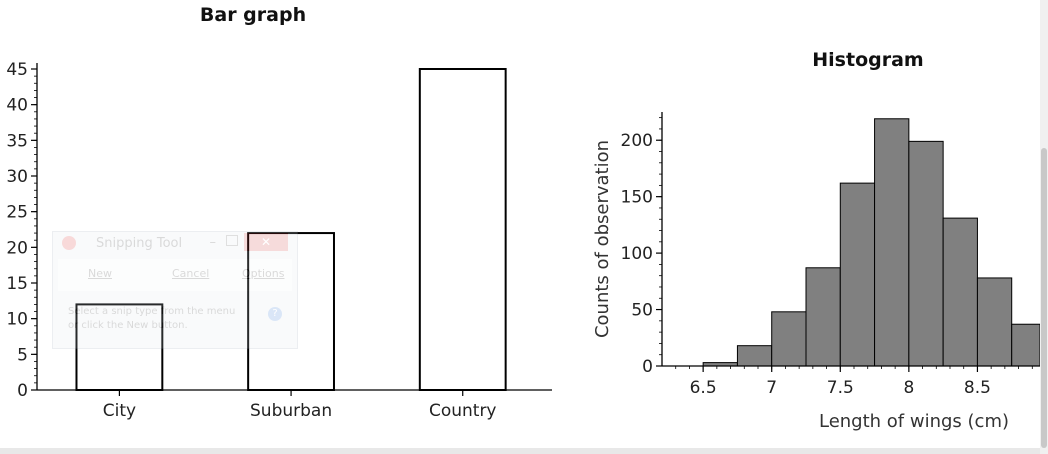 The height and width of the screenshot is (454, 1048). What do you see at coordinates (17, 213) in the screenshot?
I see `bar-y-tick-label: 25` at bounding box center [17, 213].